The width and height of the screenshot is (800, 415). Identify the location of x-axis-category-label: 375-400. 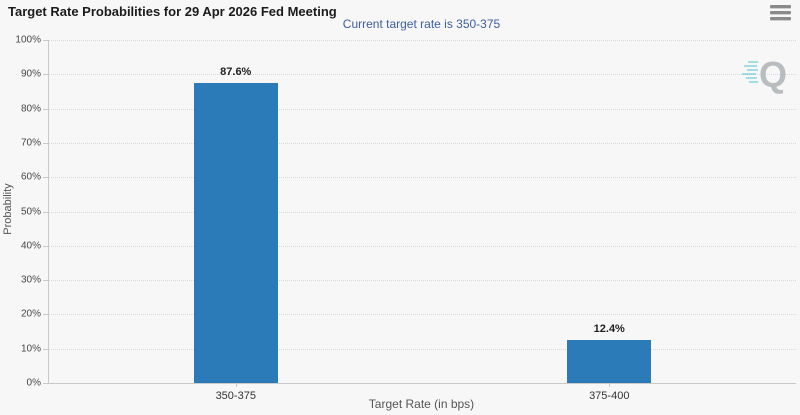
(609, 396).